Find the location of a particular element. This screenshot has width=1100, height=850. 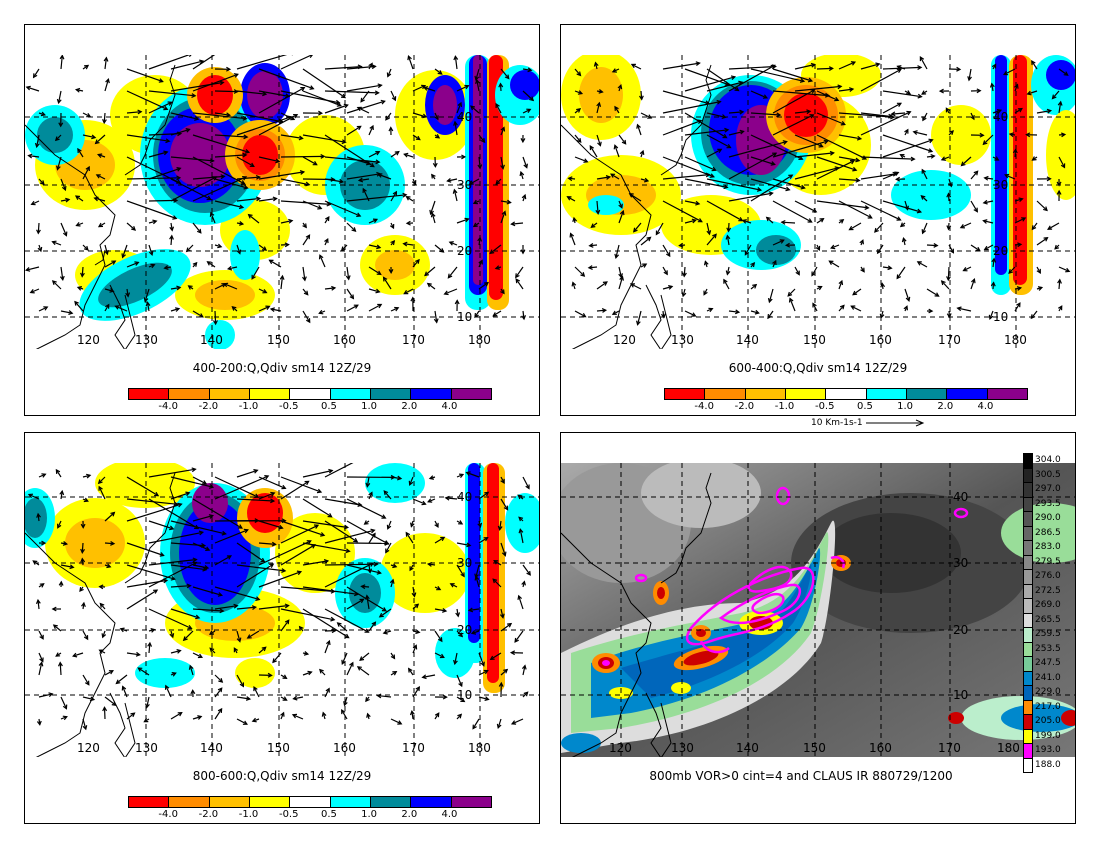

ir-colorbar-swatch is located at coordinates (1028, 490).